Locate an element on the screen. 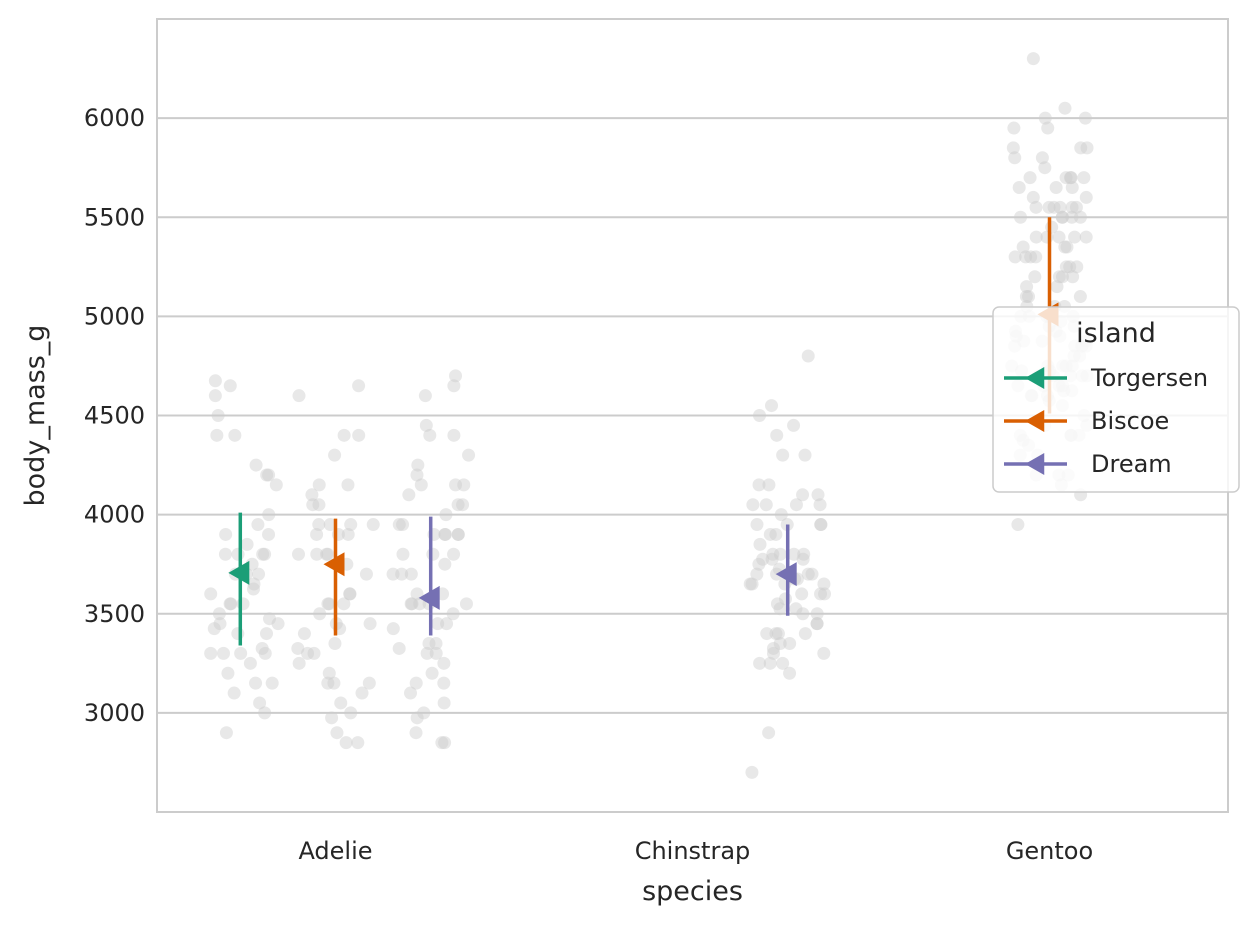 This screenshot has width=1247, height=928. legend-title: island is located at coordinates (1116, 333).